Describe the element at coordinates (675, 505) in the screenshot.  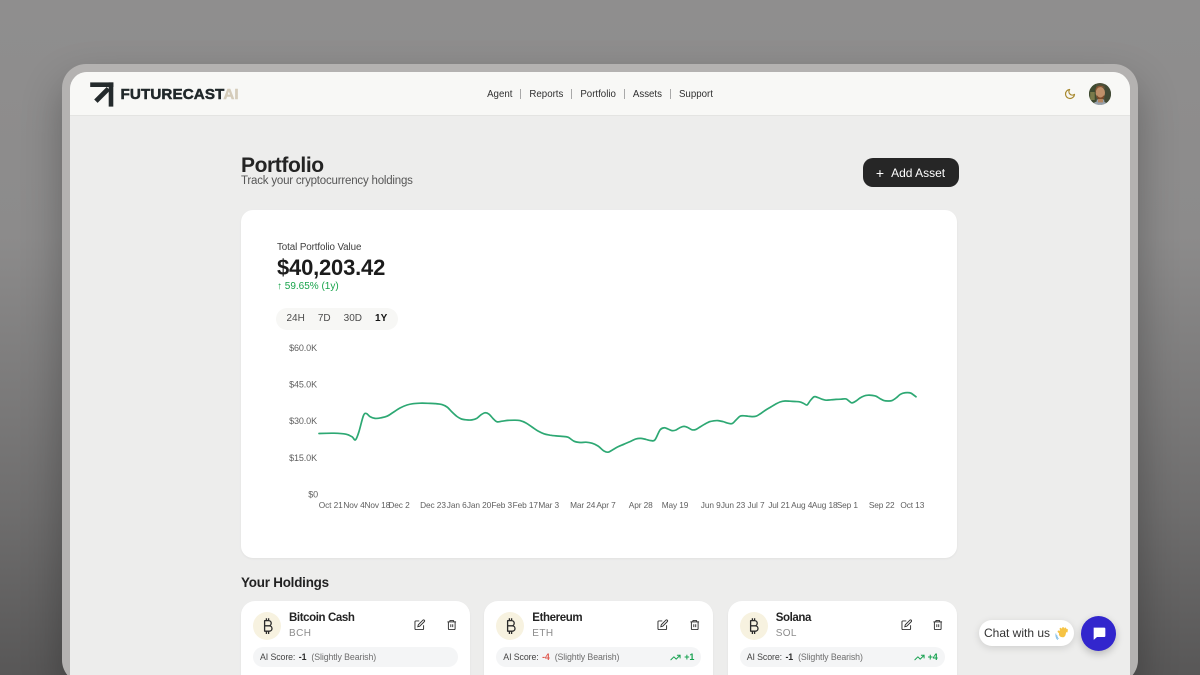
I see `svg-text: May 19` at that location.